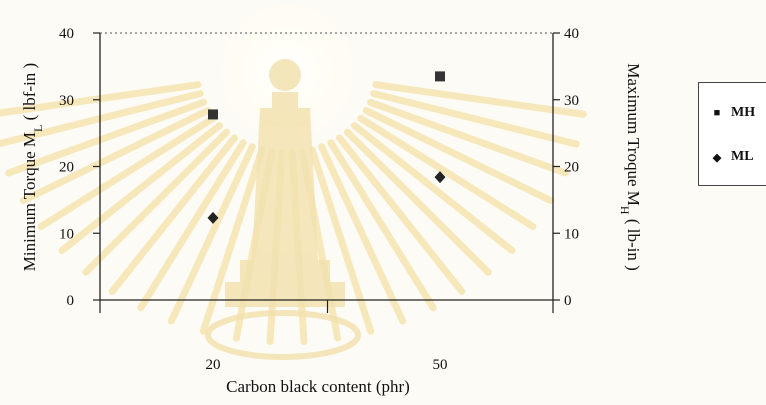 The image size is (766, 405). I want to click on legend-label-ml: ML, so click(742, 156).